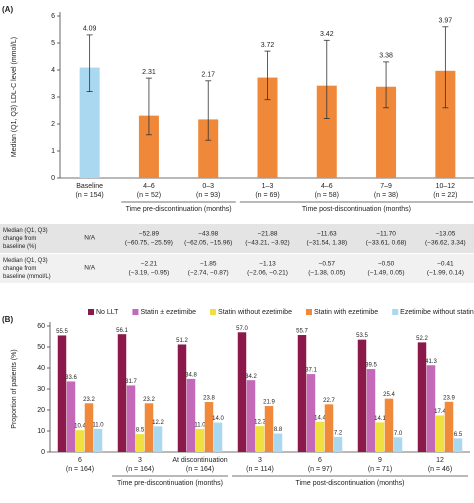 The height and width of the screenshot is (503, 474). Describe the element at coordinates (191, 375) in the screenshot. I see `value-label: 34.8` at that location.